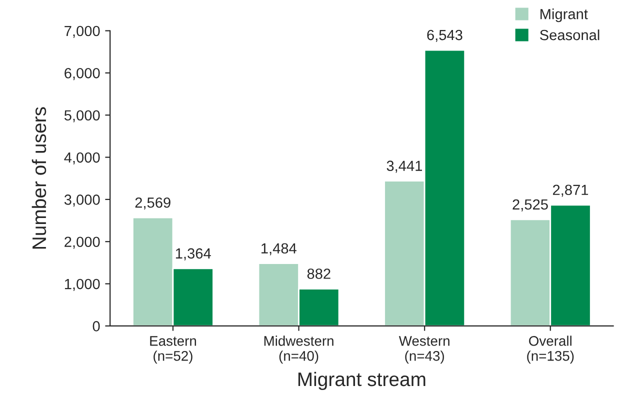  Describe the element at coordinates (318, 273) in the screenshot. I see `data-label: 882` at that location.